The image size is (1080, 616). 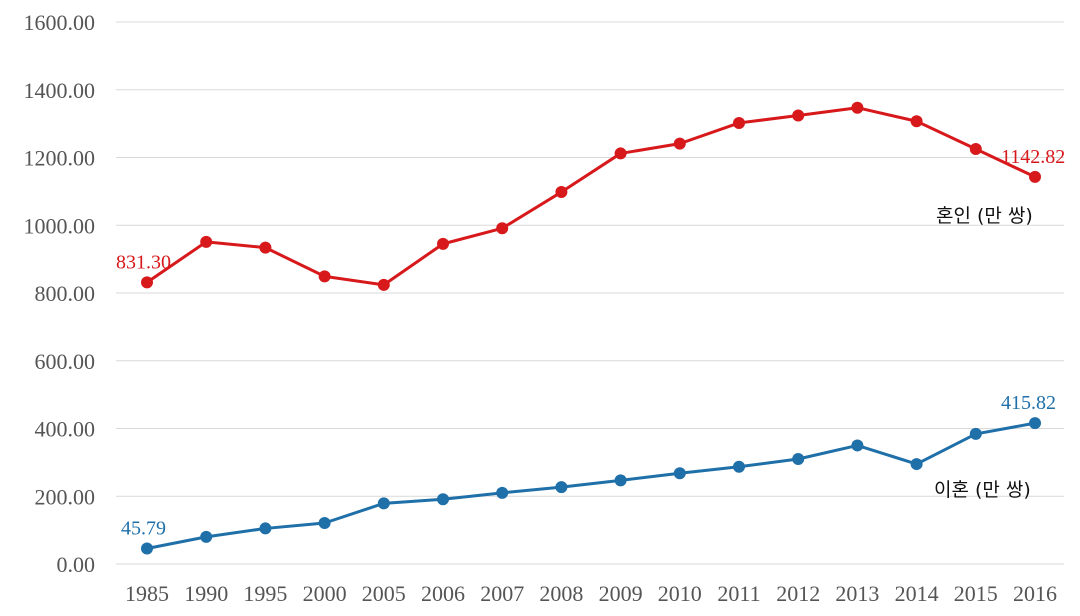 I want to click on y-tick-label: 1400.00, so click(x=60, y=90).